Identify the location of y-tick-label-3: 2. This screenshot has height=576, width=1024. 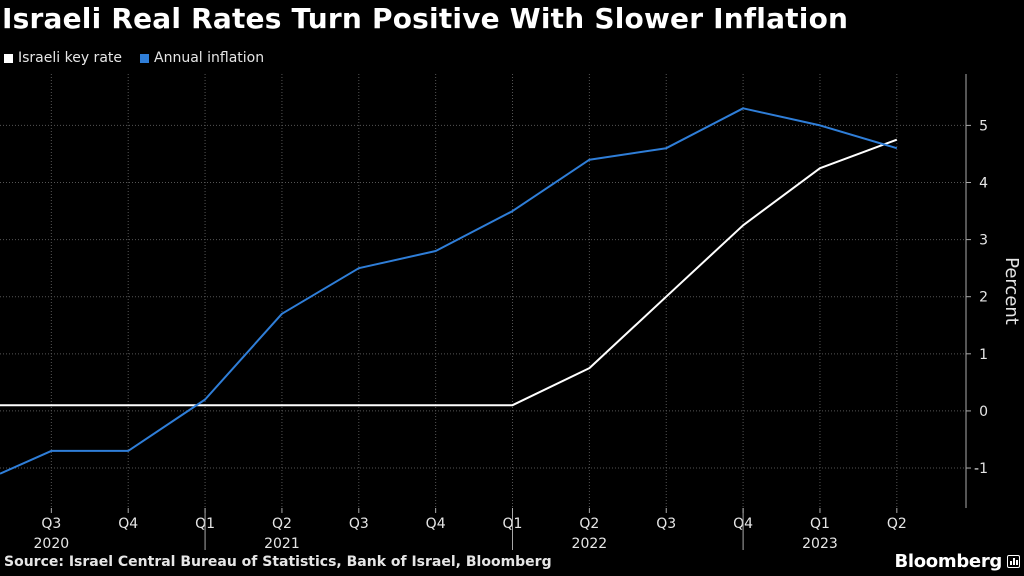
(983, 298).